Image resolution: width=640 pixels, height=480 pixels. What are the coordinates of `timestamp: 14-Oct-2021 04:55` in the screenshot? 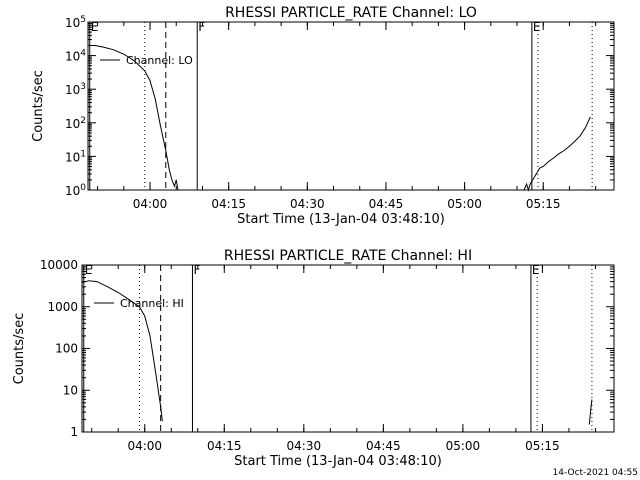 It's located at (595, 473).